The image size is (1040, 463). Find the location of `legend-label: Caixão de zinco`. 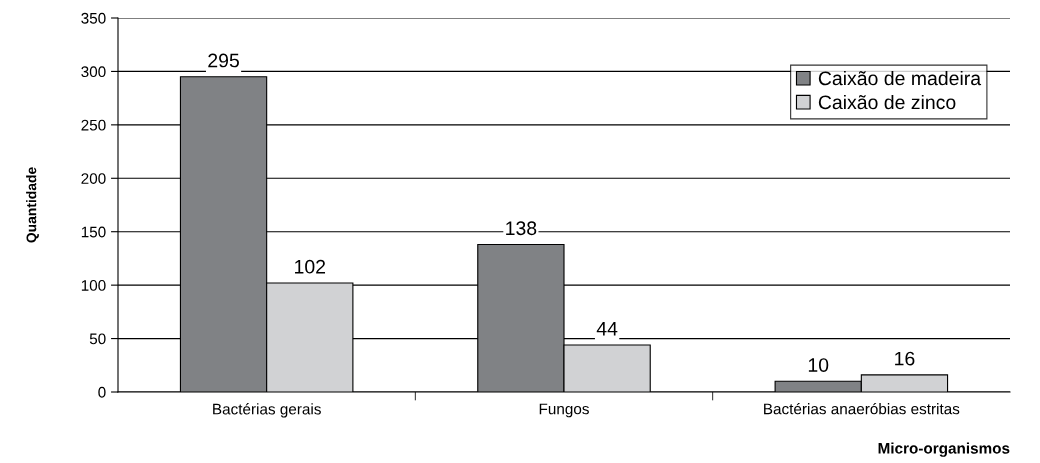

legend-label: Caixão de zinco is located at coordinates (887, 102).